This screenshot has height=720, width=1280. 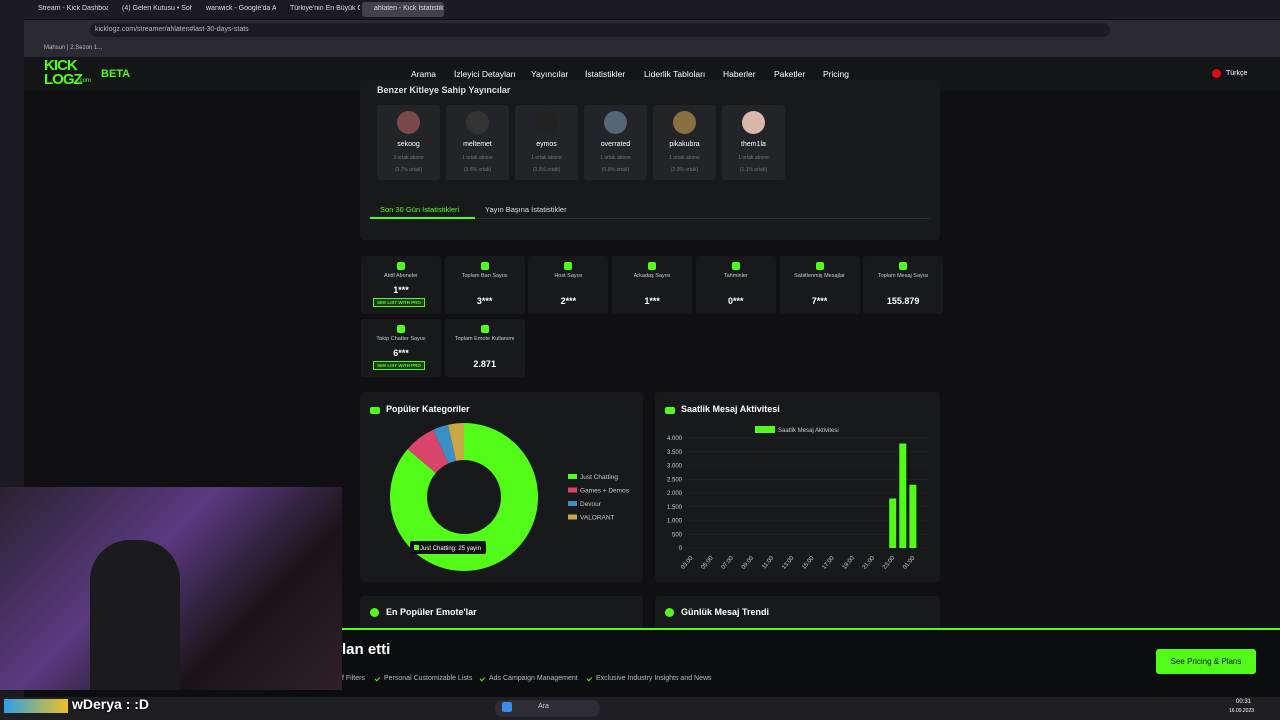 I want to click on stat-label: Takip Chatter Sayısı, so click(x=401, y=339).